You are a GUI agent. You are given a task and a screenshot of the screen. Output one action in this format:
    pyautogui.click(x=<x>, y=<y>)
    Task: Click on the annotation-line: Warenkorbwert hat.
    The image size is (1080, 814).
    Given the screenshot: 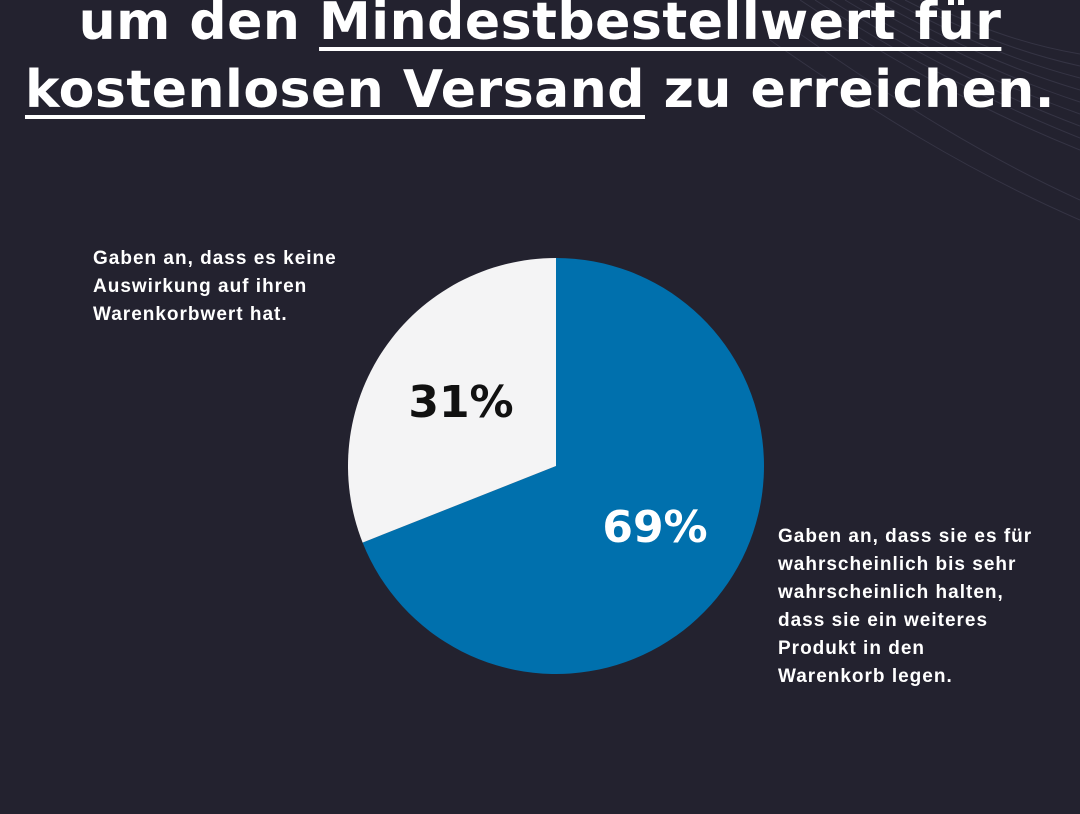 What is the action you would take?
    pyautogui.click(x=190, y=314)
    